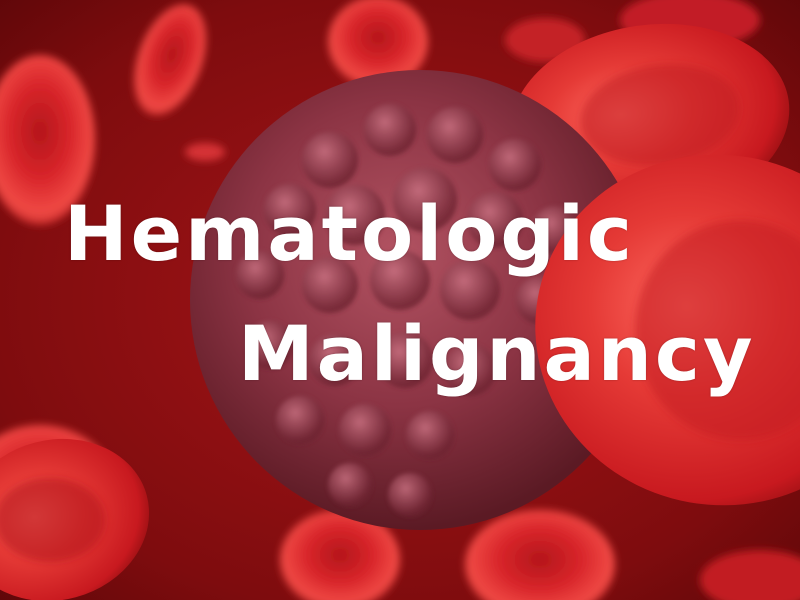 The image size is (800, 600). What do you see at coordinates (497, 353) in the screenshot?
I see `title-line-2: Malignancy` at bounding box center [497, 353].